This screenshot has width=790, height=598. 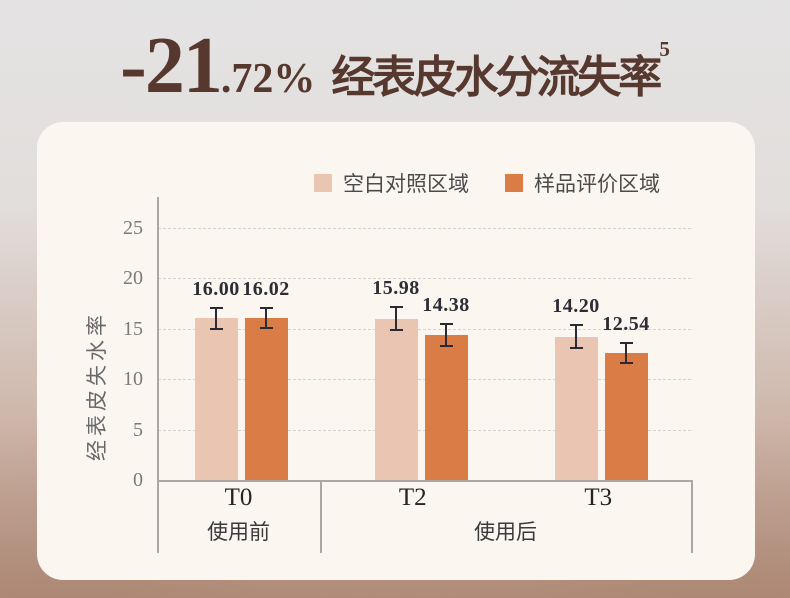 What do you see at coordinates (321, 516) in the screenshot?
I see `x-table-divider` at bounding box center [321, 516].